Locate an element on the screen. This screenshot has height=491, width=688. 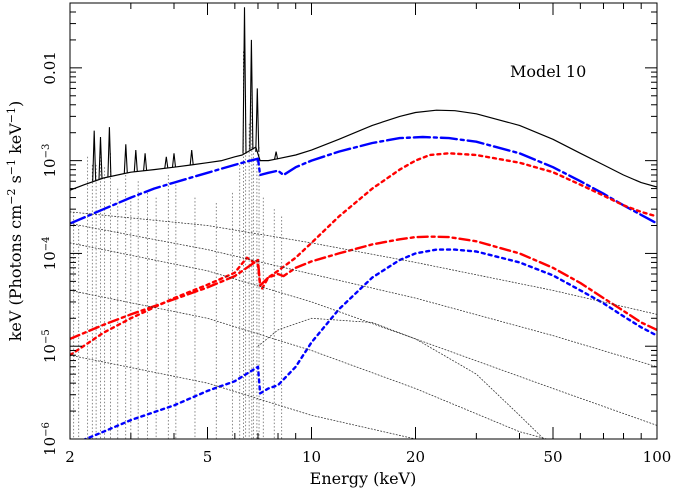
y-axis-title-sup1: −2 is located at coordinates (11, 197).